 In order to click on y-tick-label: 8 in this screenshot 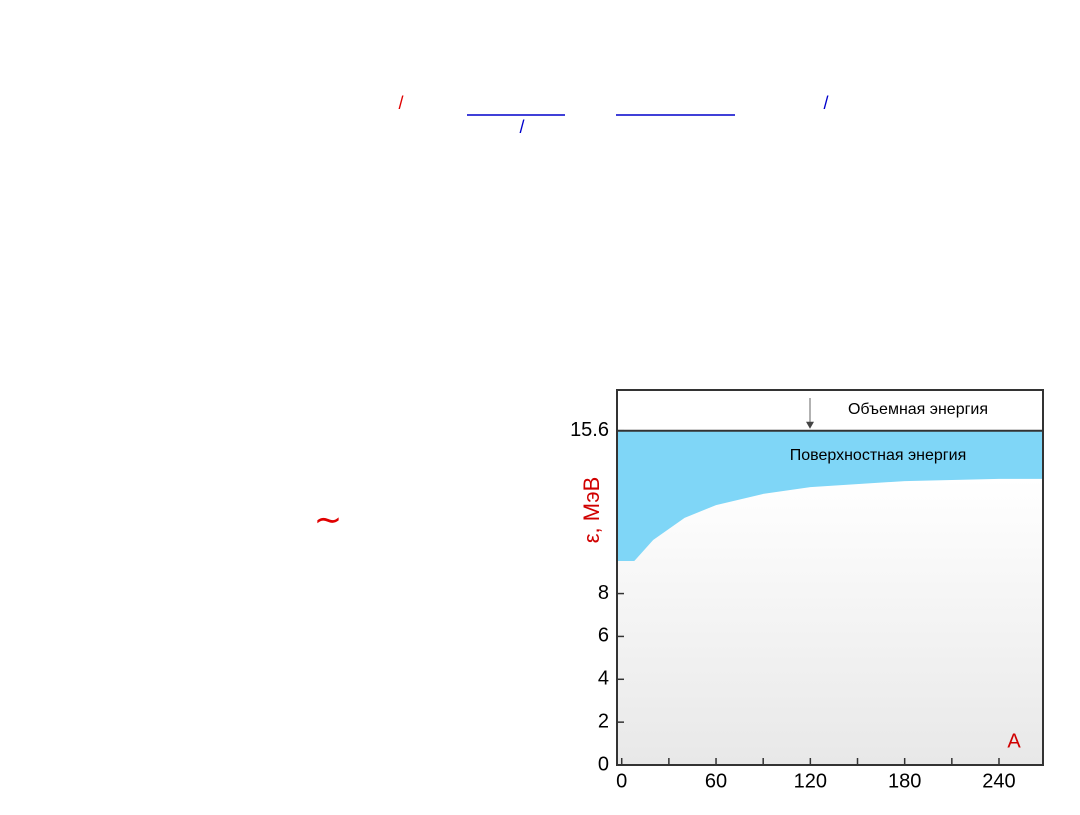, I will do `click(603, 593)`.